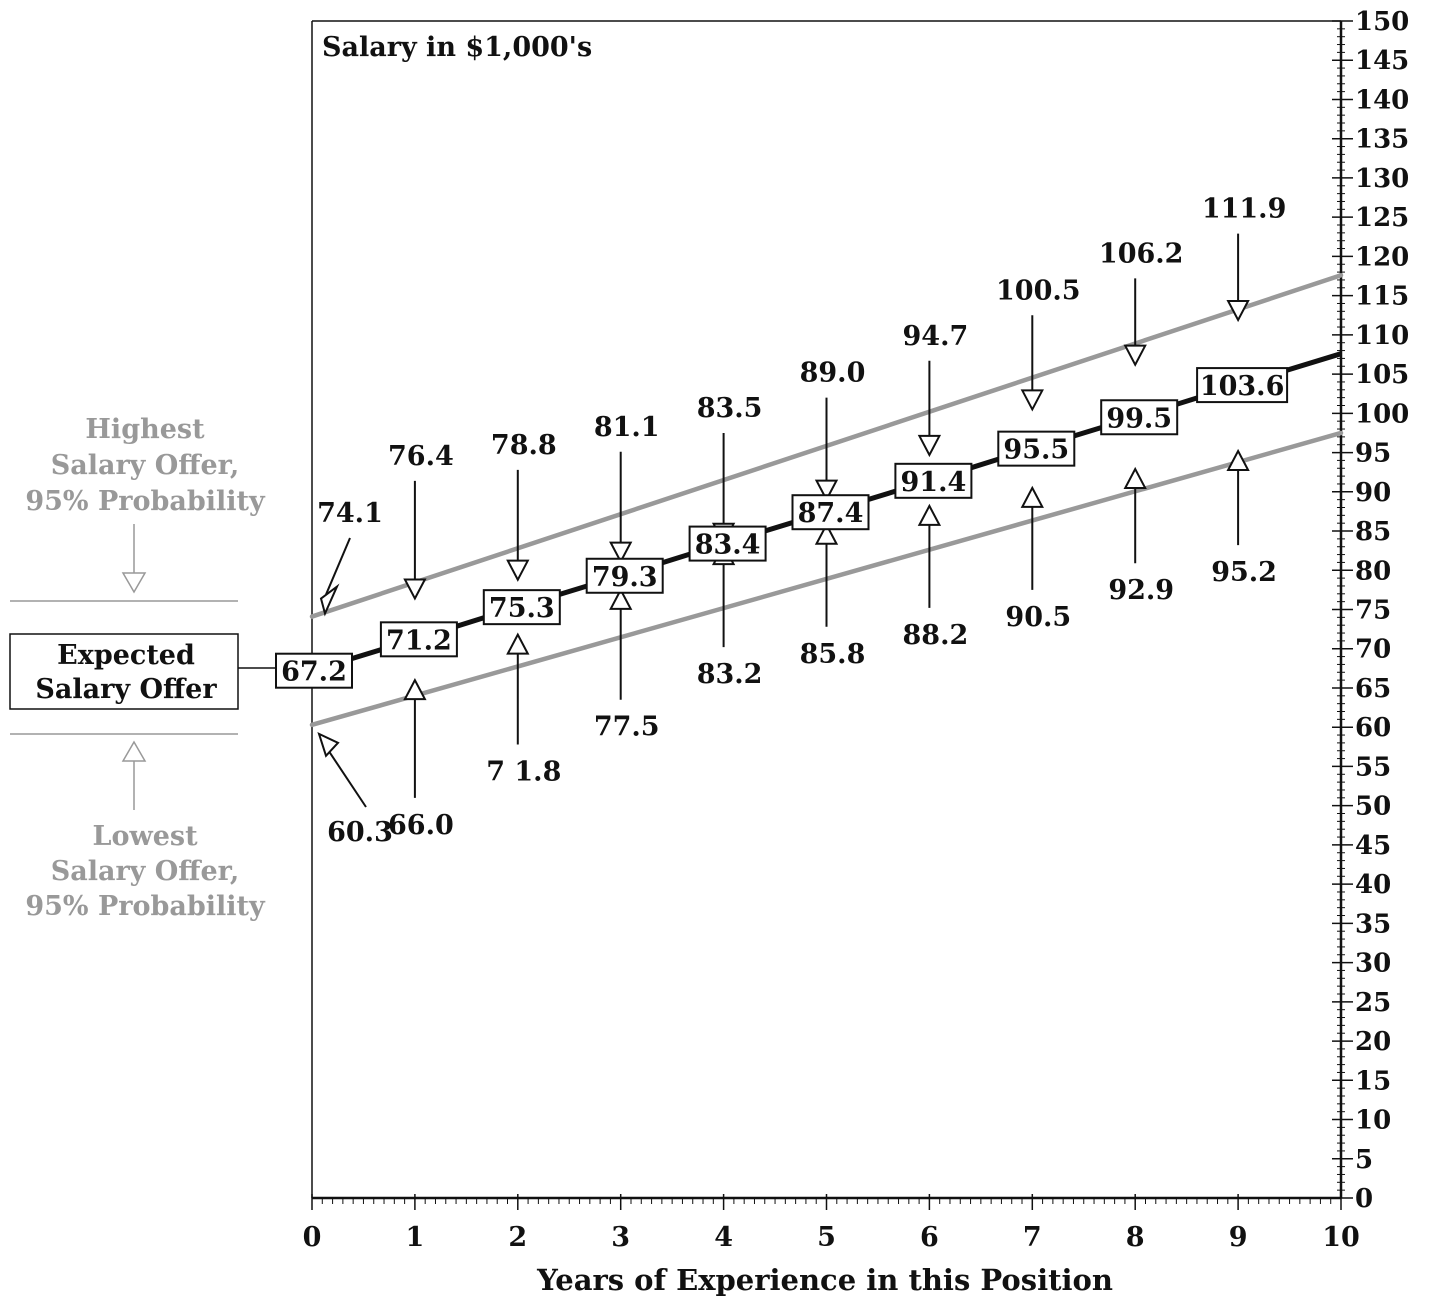 This screenshot has width=1436, height=1296. I want to click on legend-highest-arrow-marker, so click(134, 583).